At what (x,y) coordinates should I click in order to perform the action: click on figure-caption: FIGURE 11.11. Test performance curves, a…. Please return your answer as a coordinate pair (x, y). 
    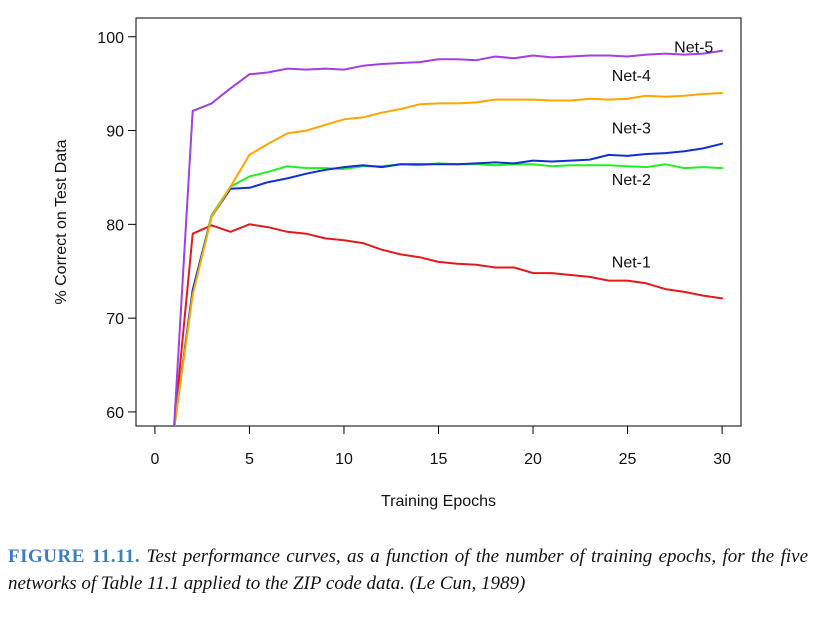
    Looking at the image, I should click on (408, 570).